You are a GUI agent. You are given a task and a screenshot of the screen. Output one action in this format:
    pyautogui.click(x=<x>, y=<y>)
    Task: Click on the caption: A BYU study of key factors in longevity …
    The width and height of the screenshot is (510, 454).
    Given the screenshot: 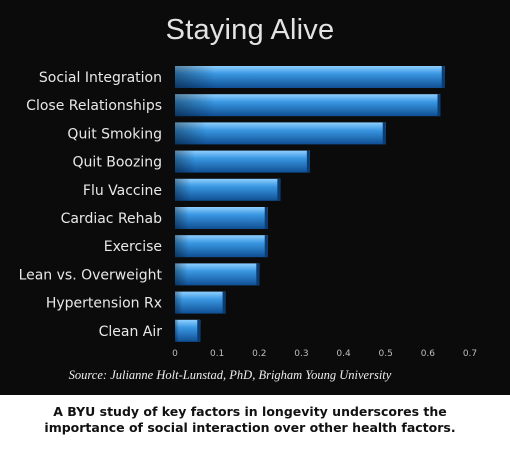 What is the action you would take?
    pyautogui.click(x=250, y=420)
    